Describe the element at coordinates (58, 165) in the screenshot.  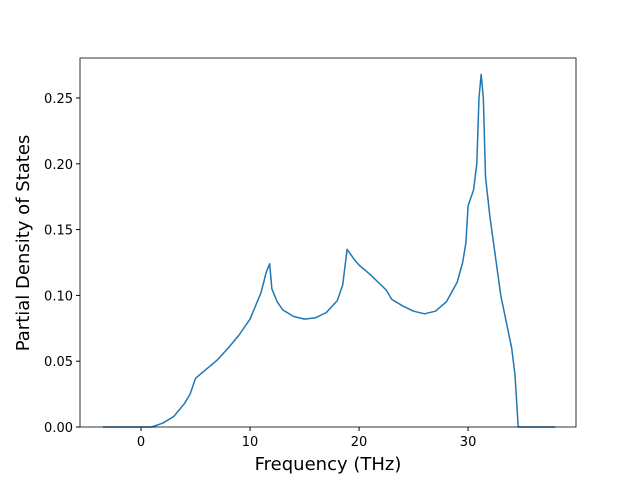
I see `y-tick-label: 0.20` at that location.